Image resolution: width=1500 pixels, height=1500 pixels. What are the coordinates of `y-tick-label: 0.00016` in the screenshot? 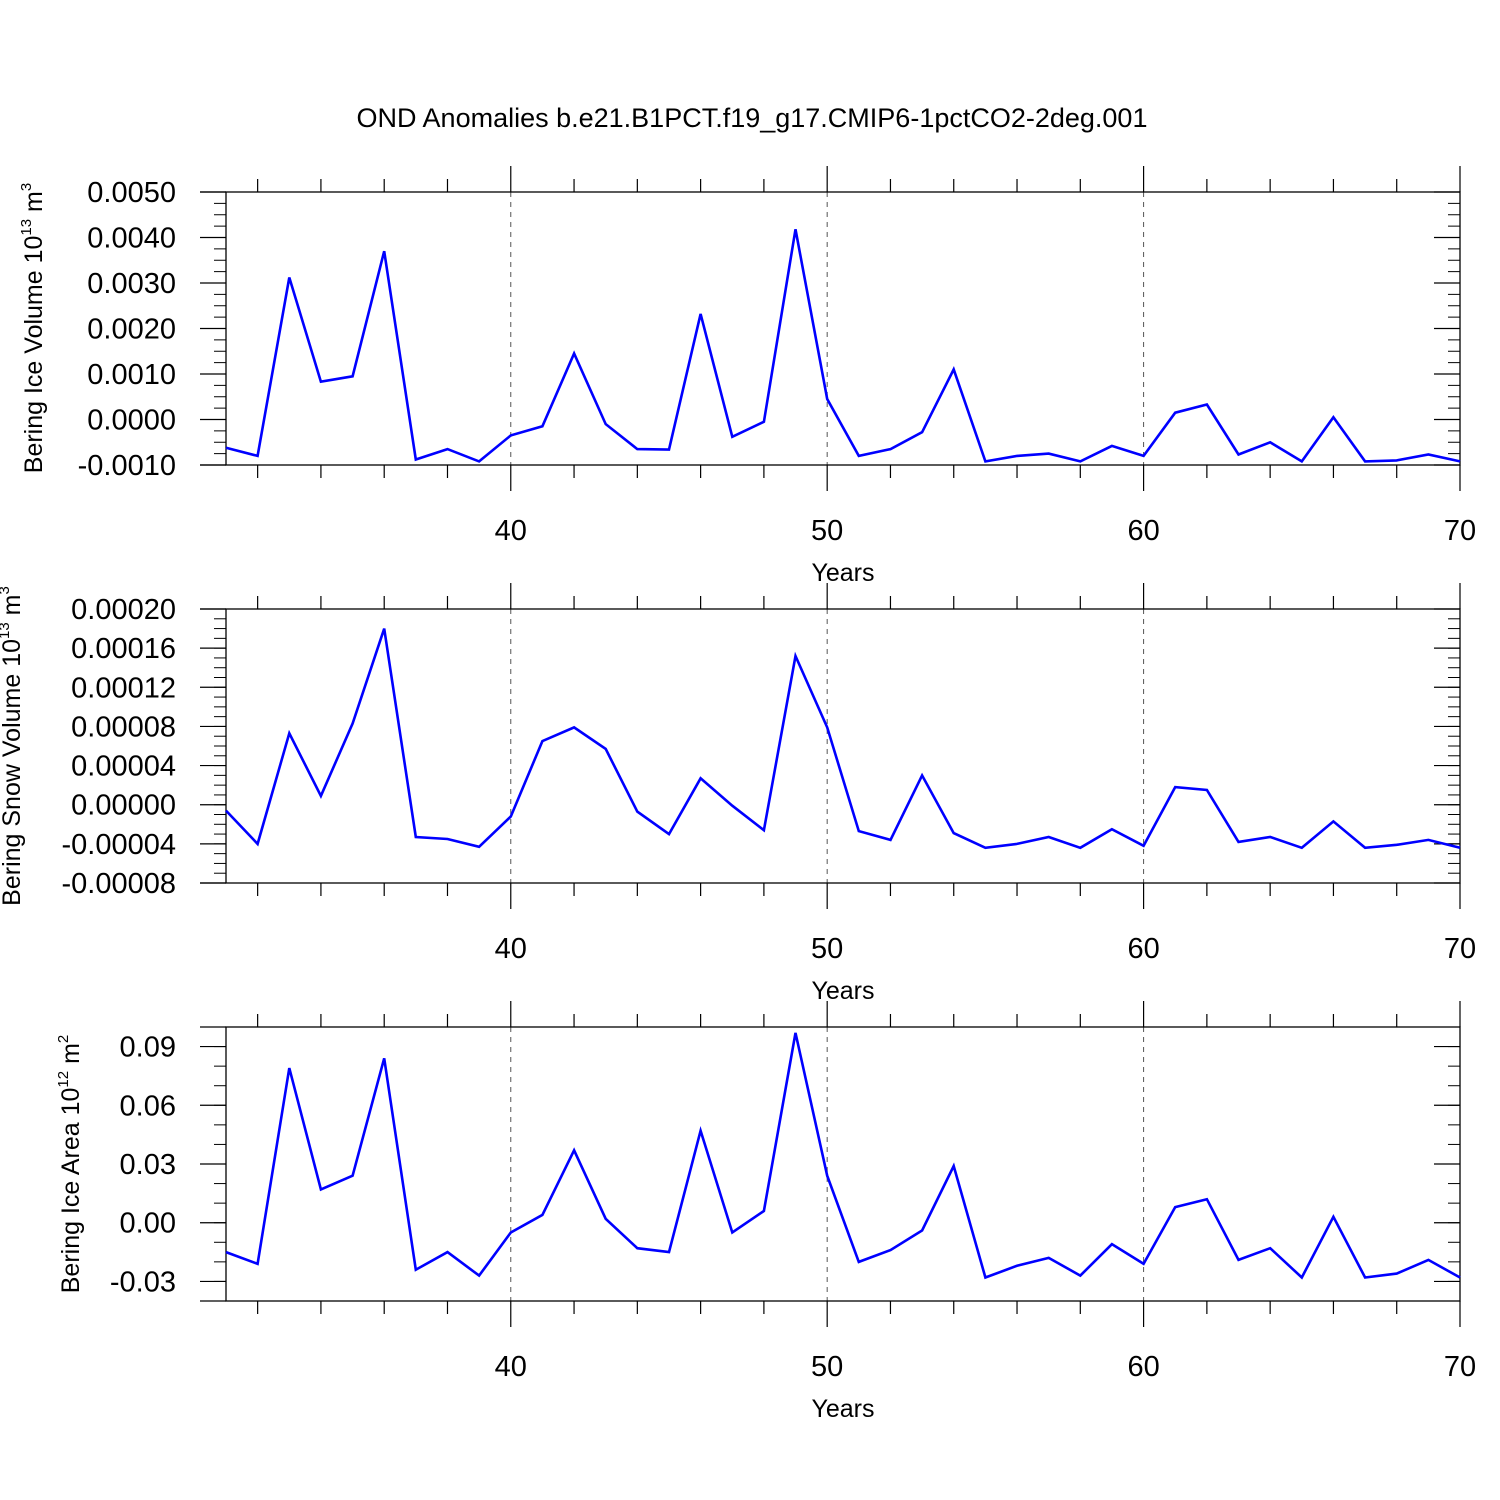 It's located at (123, 649).